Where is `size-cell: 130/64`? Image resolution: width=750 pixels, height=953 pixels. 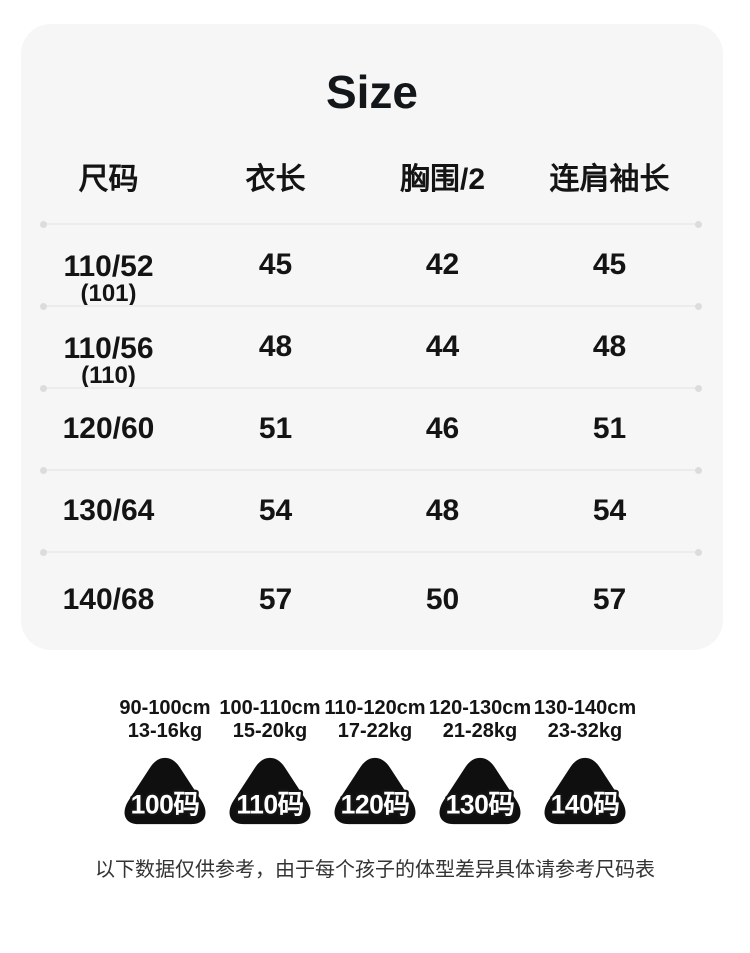 size-cell: 130/64 is located at coordinates (108, 511).